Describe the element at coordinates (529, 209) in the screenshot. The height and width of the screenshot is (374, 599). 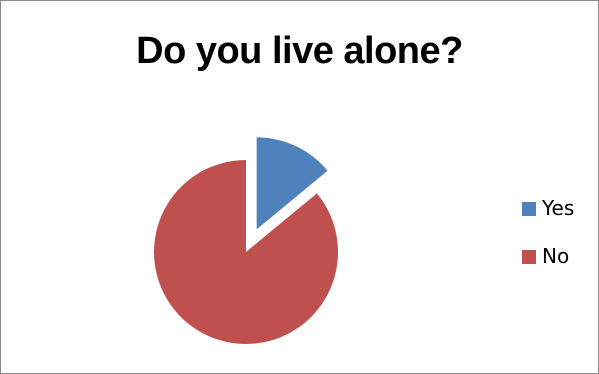
I see `legend-swatch-yes` at that location.